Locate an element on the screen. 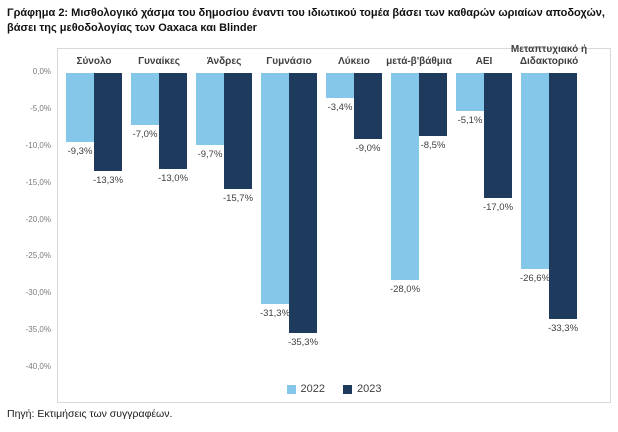 The height and width of the screenshot is (432, 618). category-label: Άνδρες is located at coordinates (224, 61).